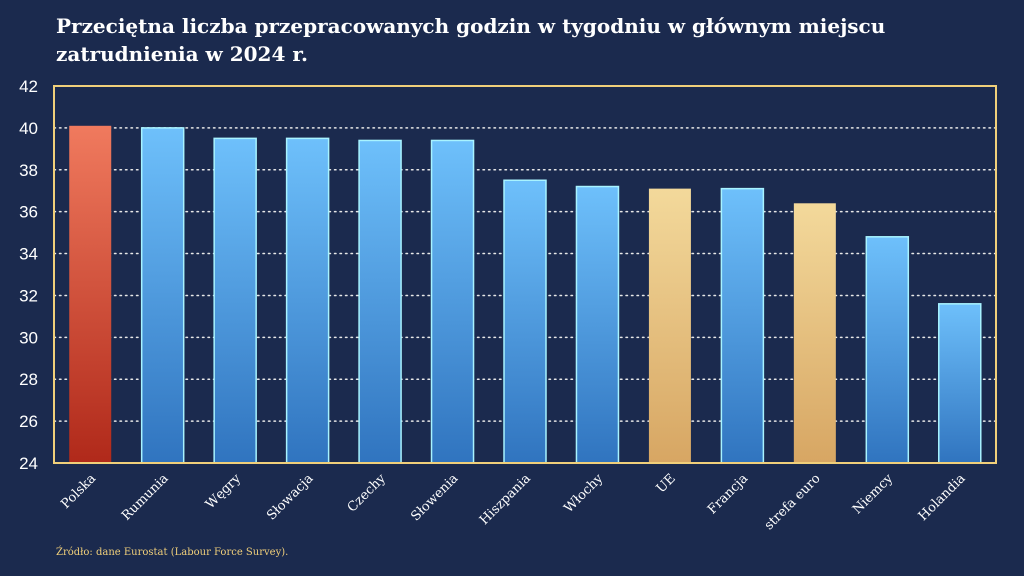 The image size is (1024, 576). I want to click on bar-węgry, so click(235, 300).